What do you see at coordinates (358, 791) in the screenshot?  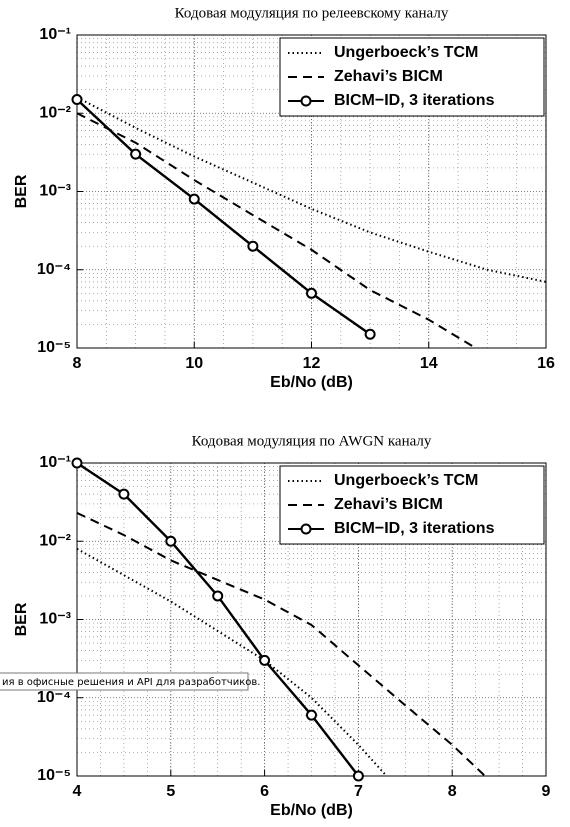 I see `x-tick-label: 7` at bounding box center [358, 791].